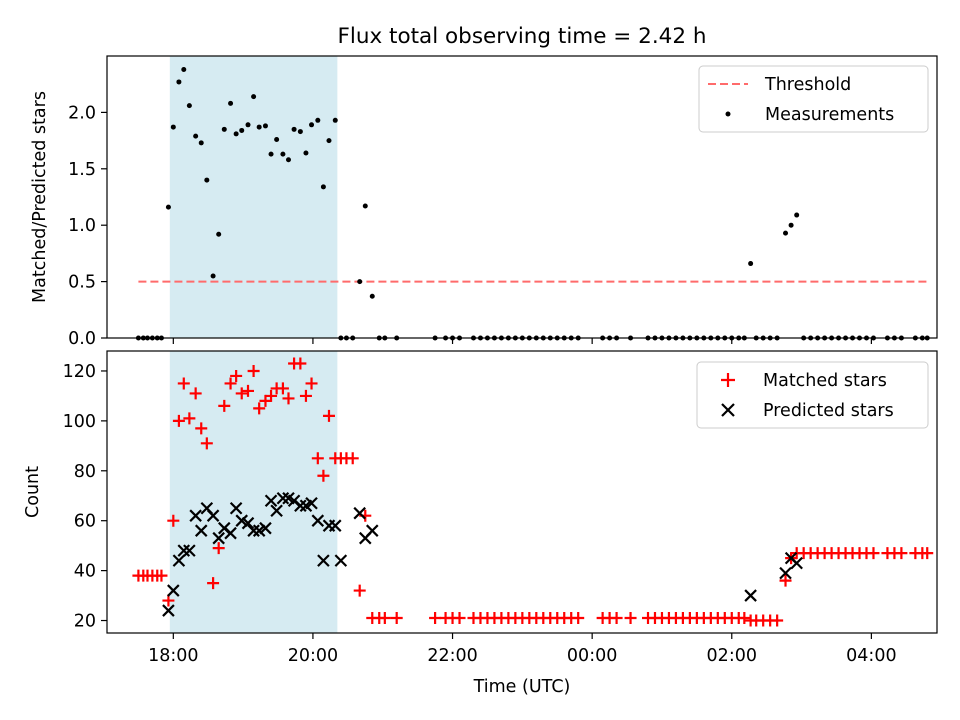 Image resolution: width=960 pixels, height=720 pixels. I want to click on legend-matched-swatch, so click(728, 380).